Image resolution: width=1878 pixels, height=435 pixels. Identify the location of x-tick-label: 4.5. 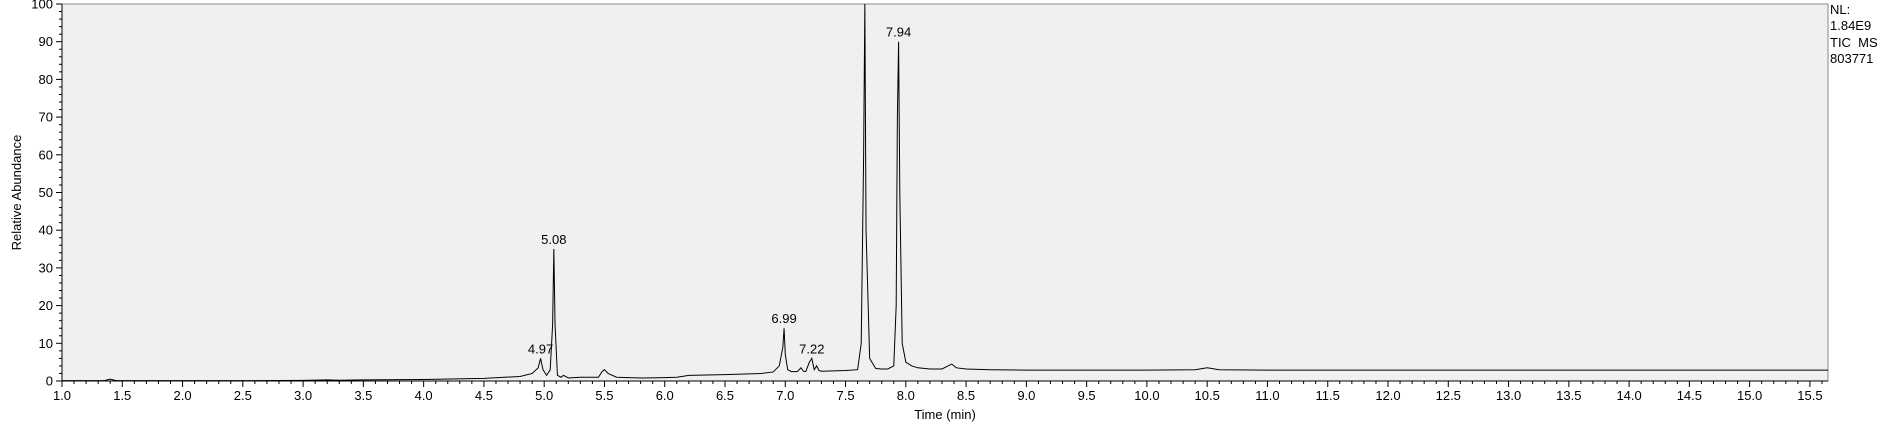
(484, 395).